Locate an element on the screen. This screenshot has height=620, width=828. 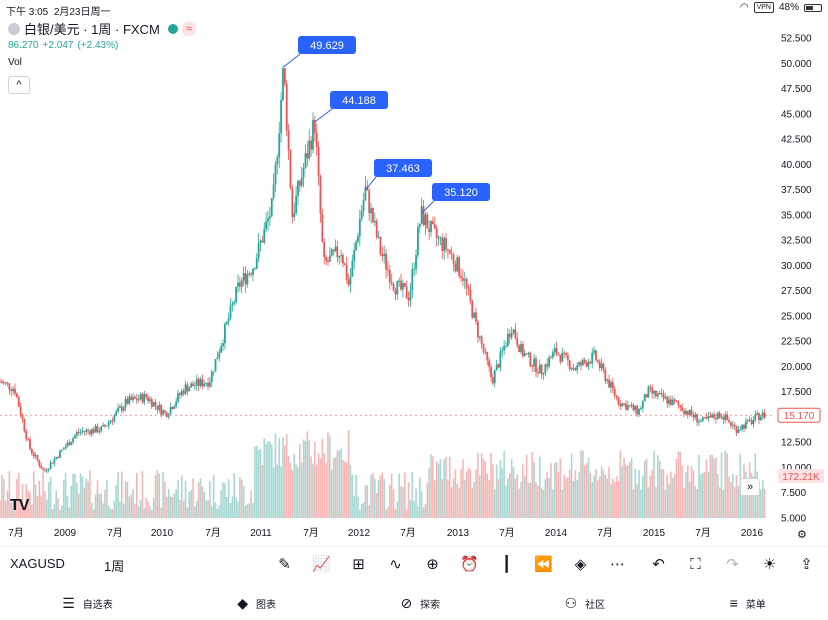
indicator-icon: ∿ is located at coordinates (395, 564).